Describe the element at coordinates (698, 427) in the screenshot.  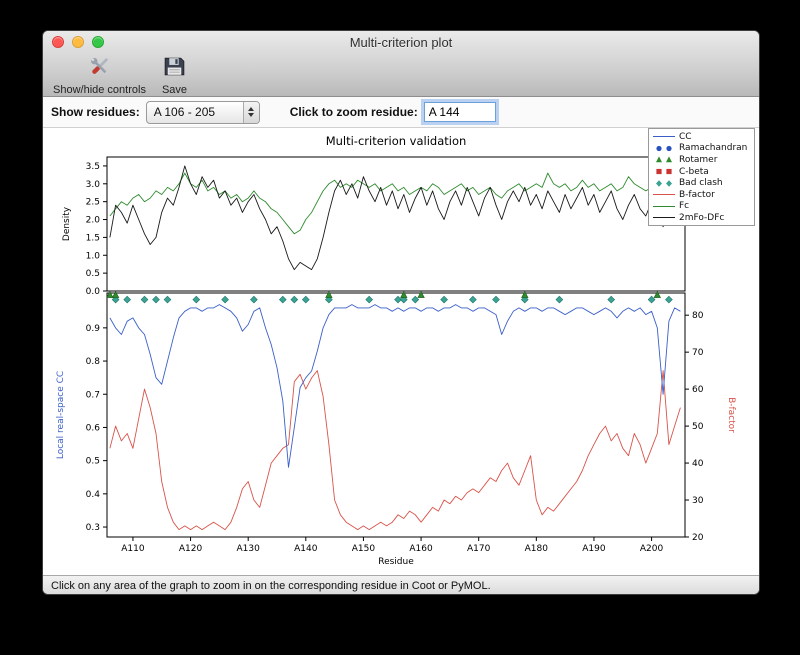
I see `svg-text: 50` at that location.